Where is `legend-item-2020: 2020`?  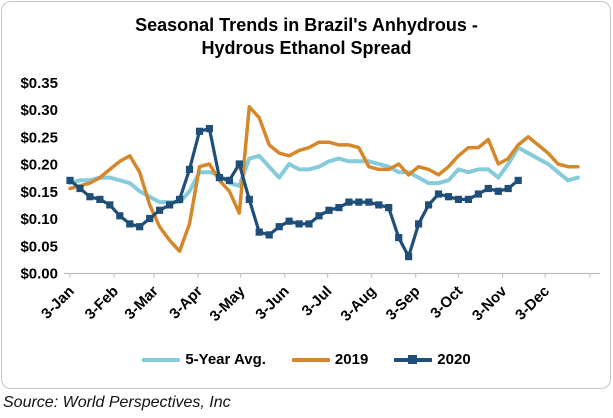
legend-item-2020: 2020 is located at coordinates (432, 359).